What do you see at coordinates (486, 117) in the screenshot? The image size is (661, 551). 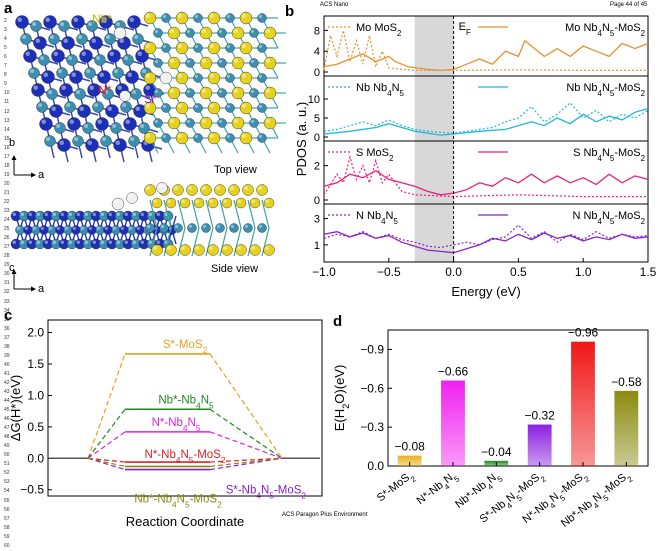 I see `pdos-dotted-series` at bounding box center [486, 117].